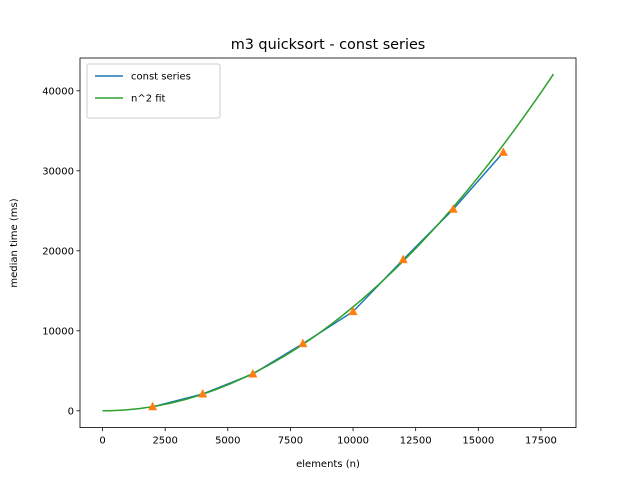  Describe the element at coordinates (58, 171) in the screenshot. I see `y-tick-label: 30000` at that location.